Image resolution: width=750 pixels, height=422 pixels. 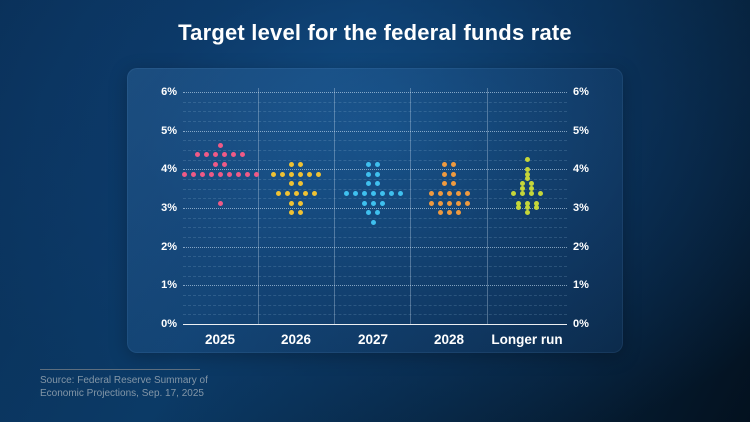 I want to click on ytick-label-left: 6%, so click(x=169, y=91).